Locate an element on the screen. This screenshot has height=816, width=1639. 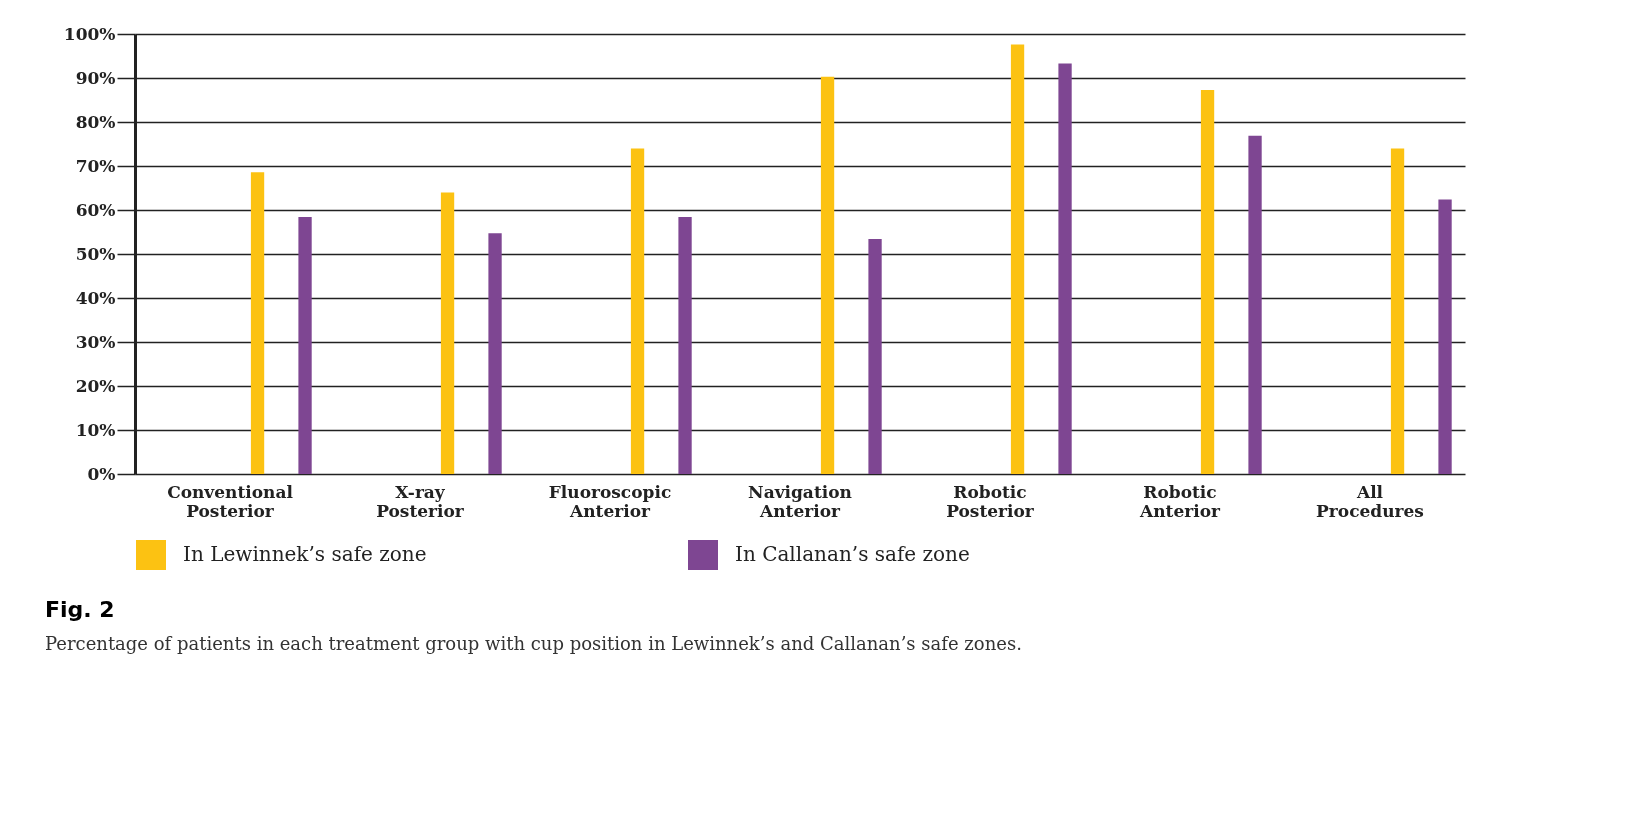
legend-label: In Callanan’s safe zone is located at coordinates (852, 554).